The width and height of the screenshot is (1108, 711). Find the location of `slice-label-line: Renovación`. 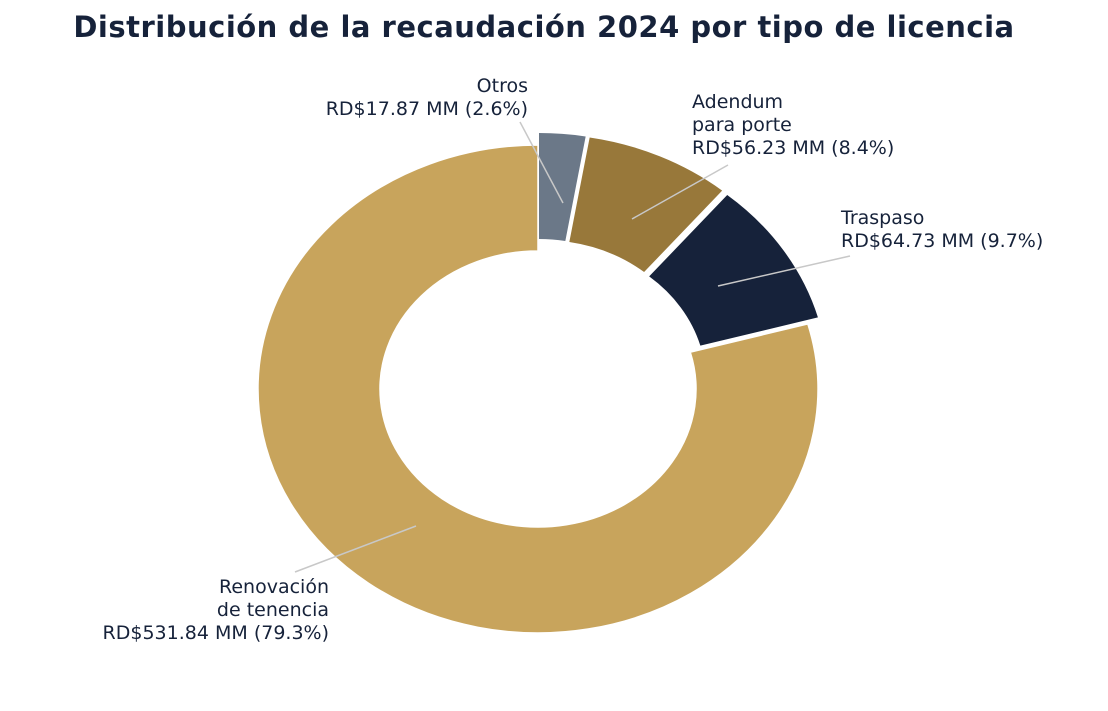

slice-label-line: Renovación is located at coordinates (274, 587).